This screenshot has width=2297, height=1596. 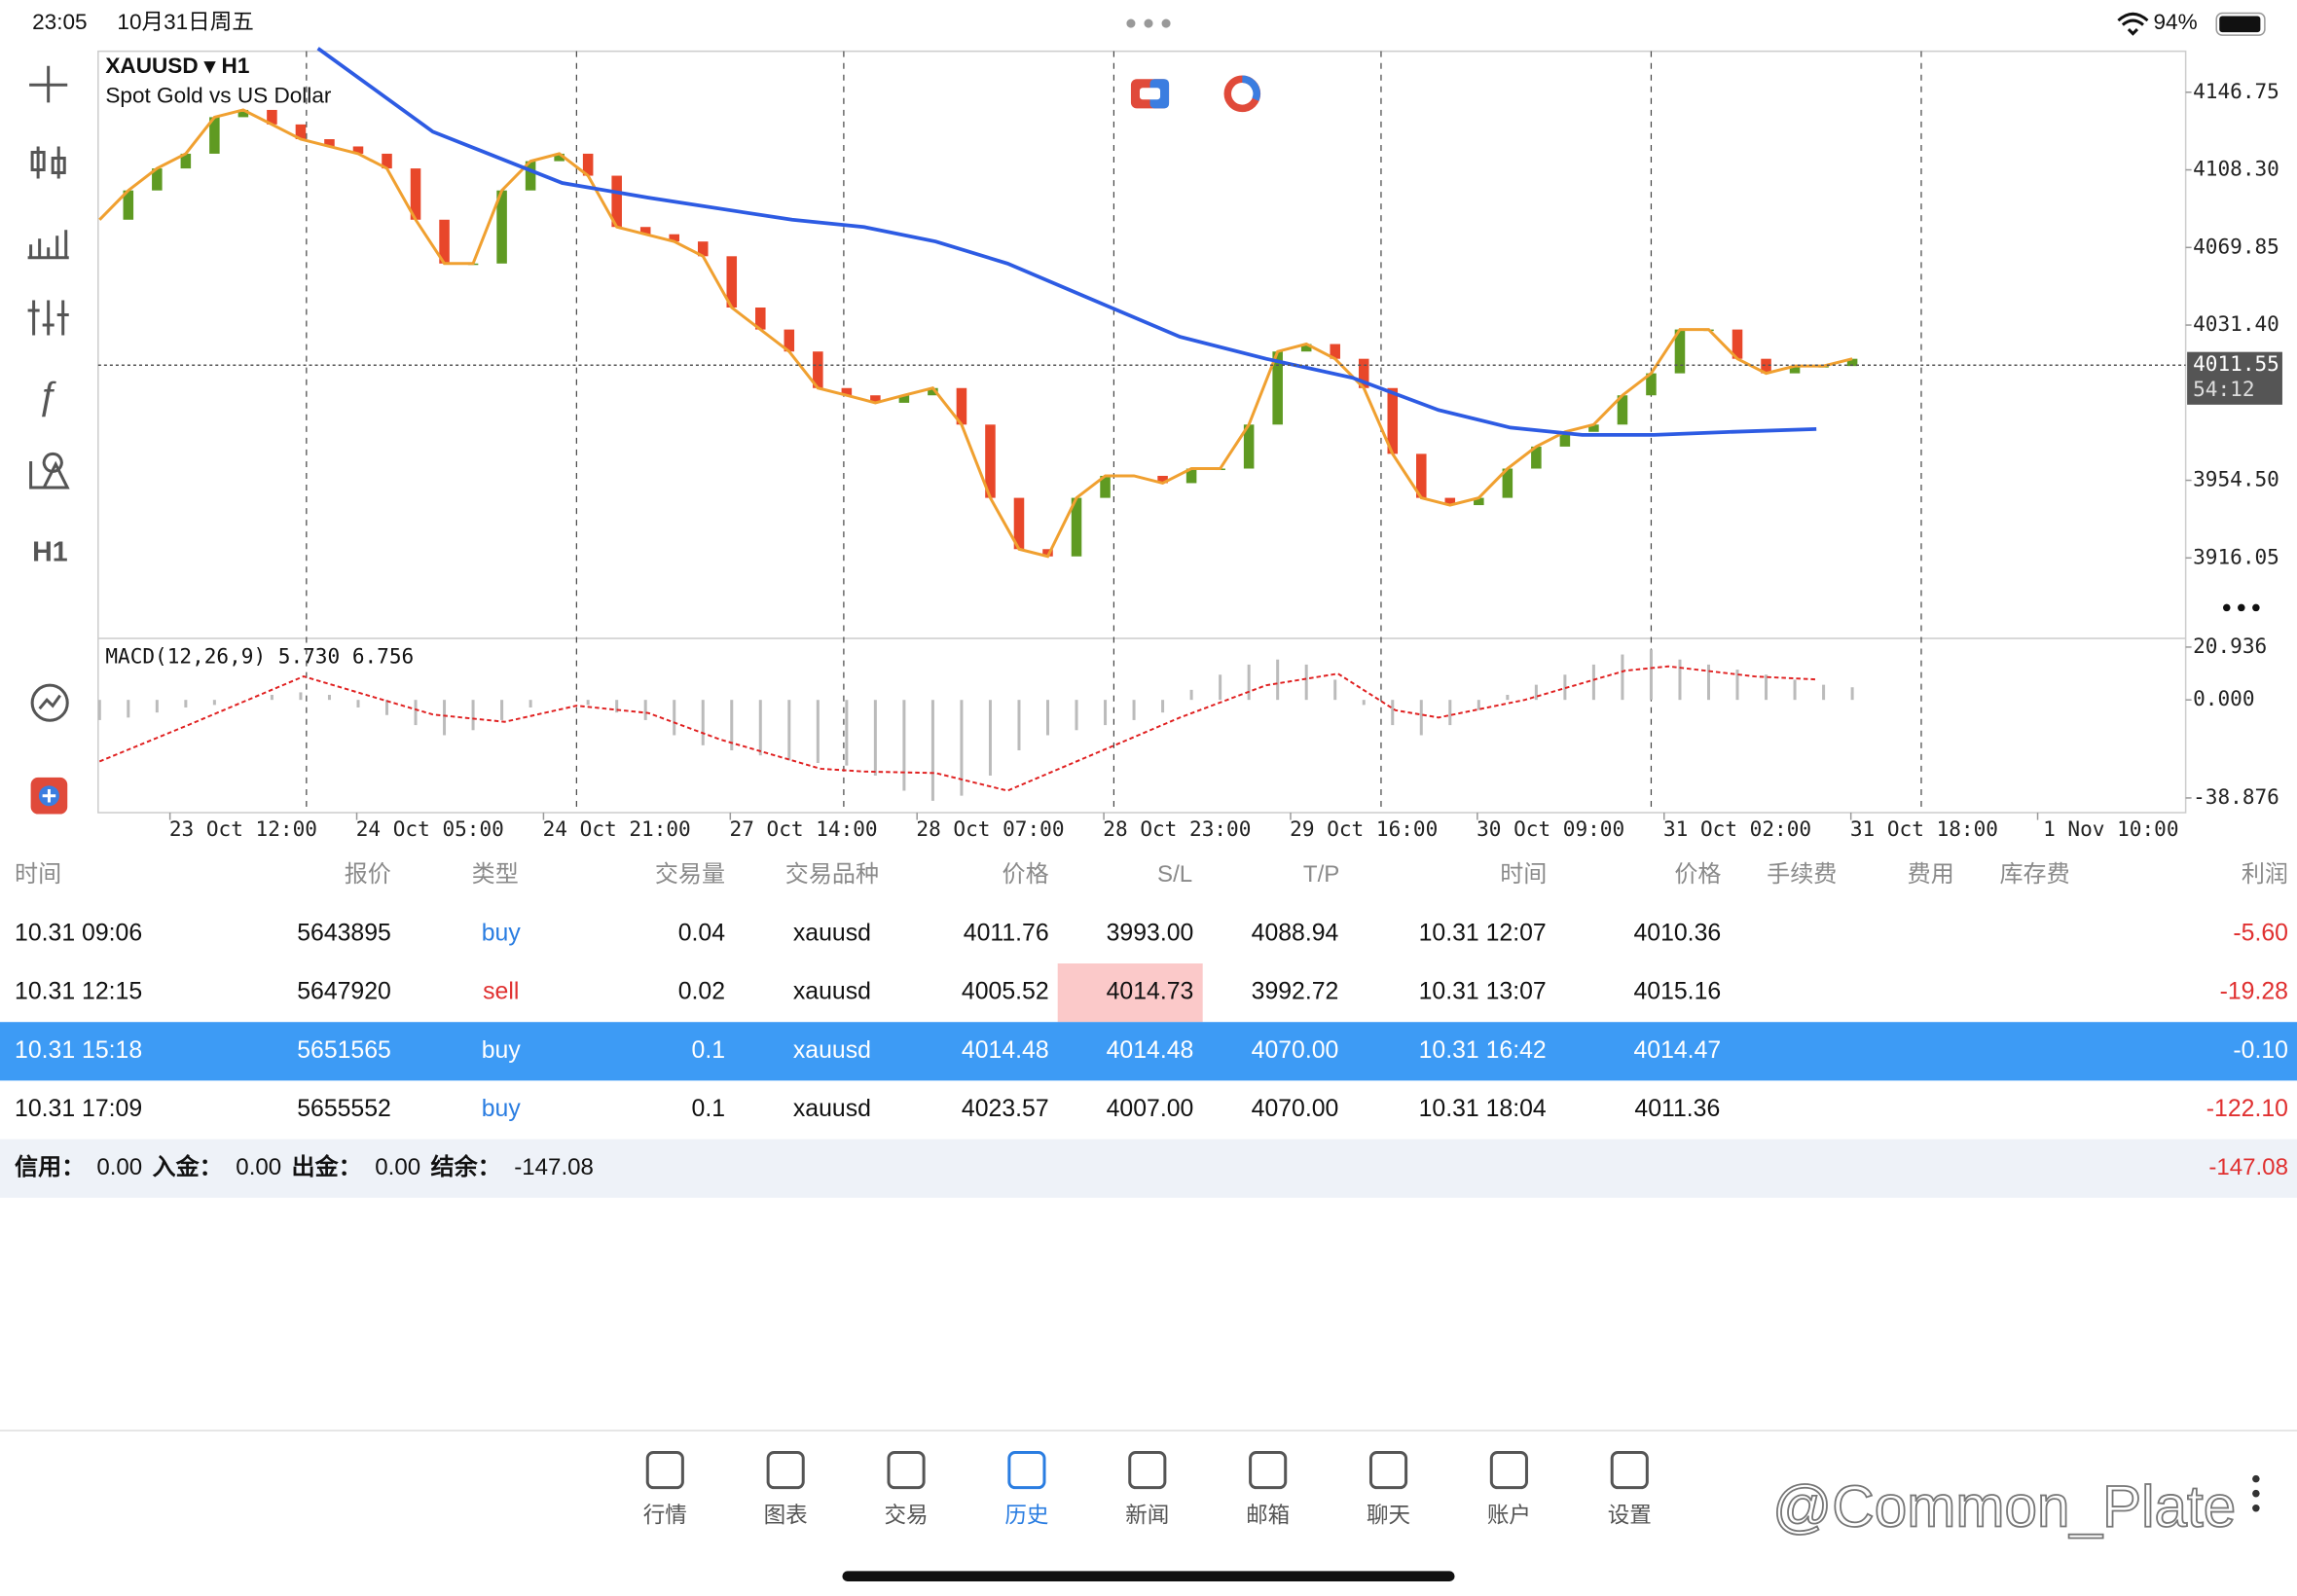 What do you see at coordinates (1388, 1516) in the screenshot?
I see `nav-label: 聊天` at bounding box center [1388, 1516].